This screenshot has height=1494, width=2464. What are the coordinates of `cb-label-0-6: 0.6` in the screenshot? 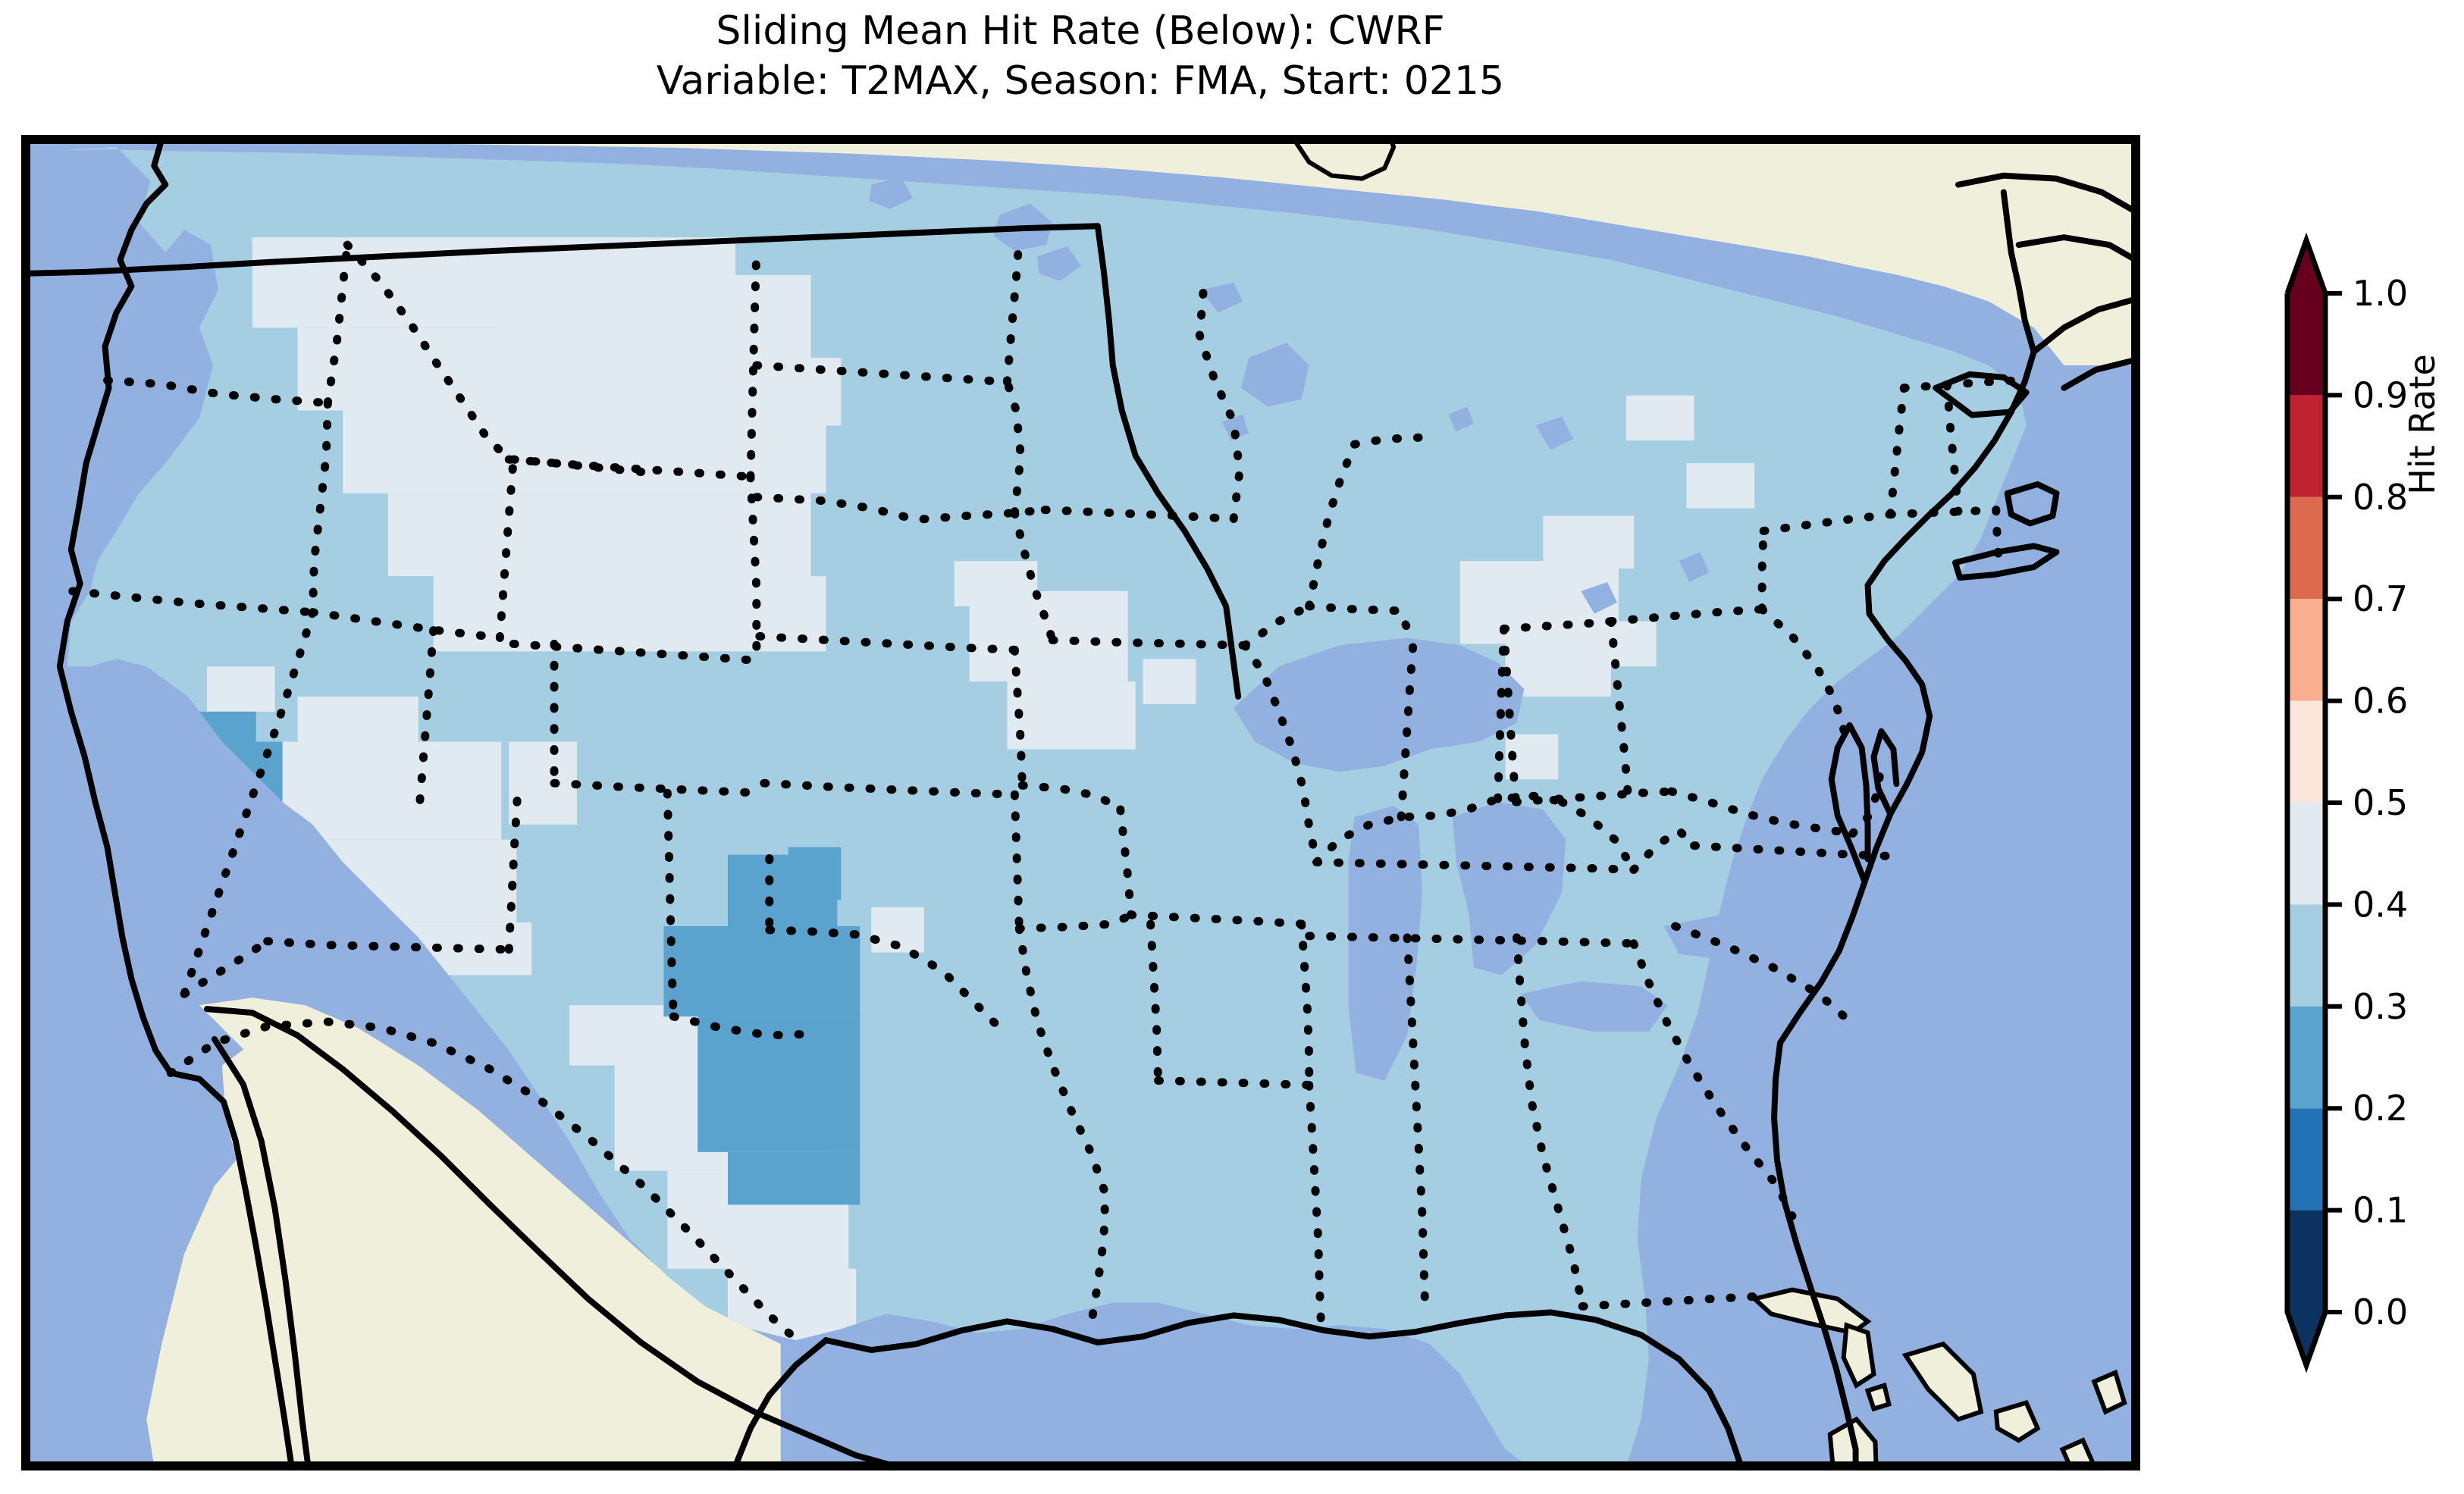 It's located at (2381, 701).